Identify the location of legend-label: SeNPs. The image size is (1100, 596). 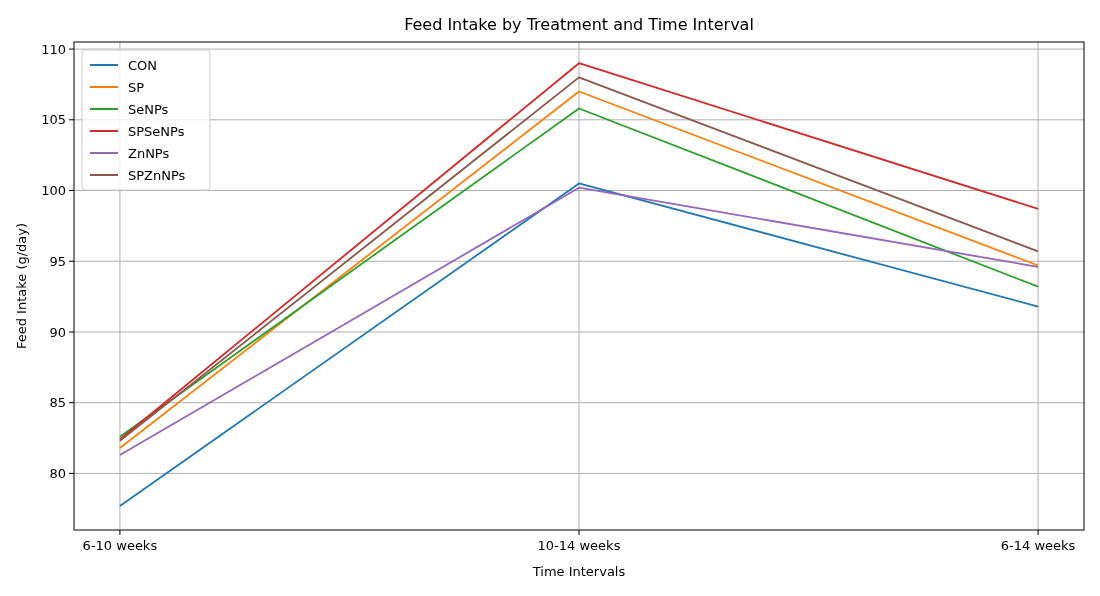
(148, 109).